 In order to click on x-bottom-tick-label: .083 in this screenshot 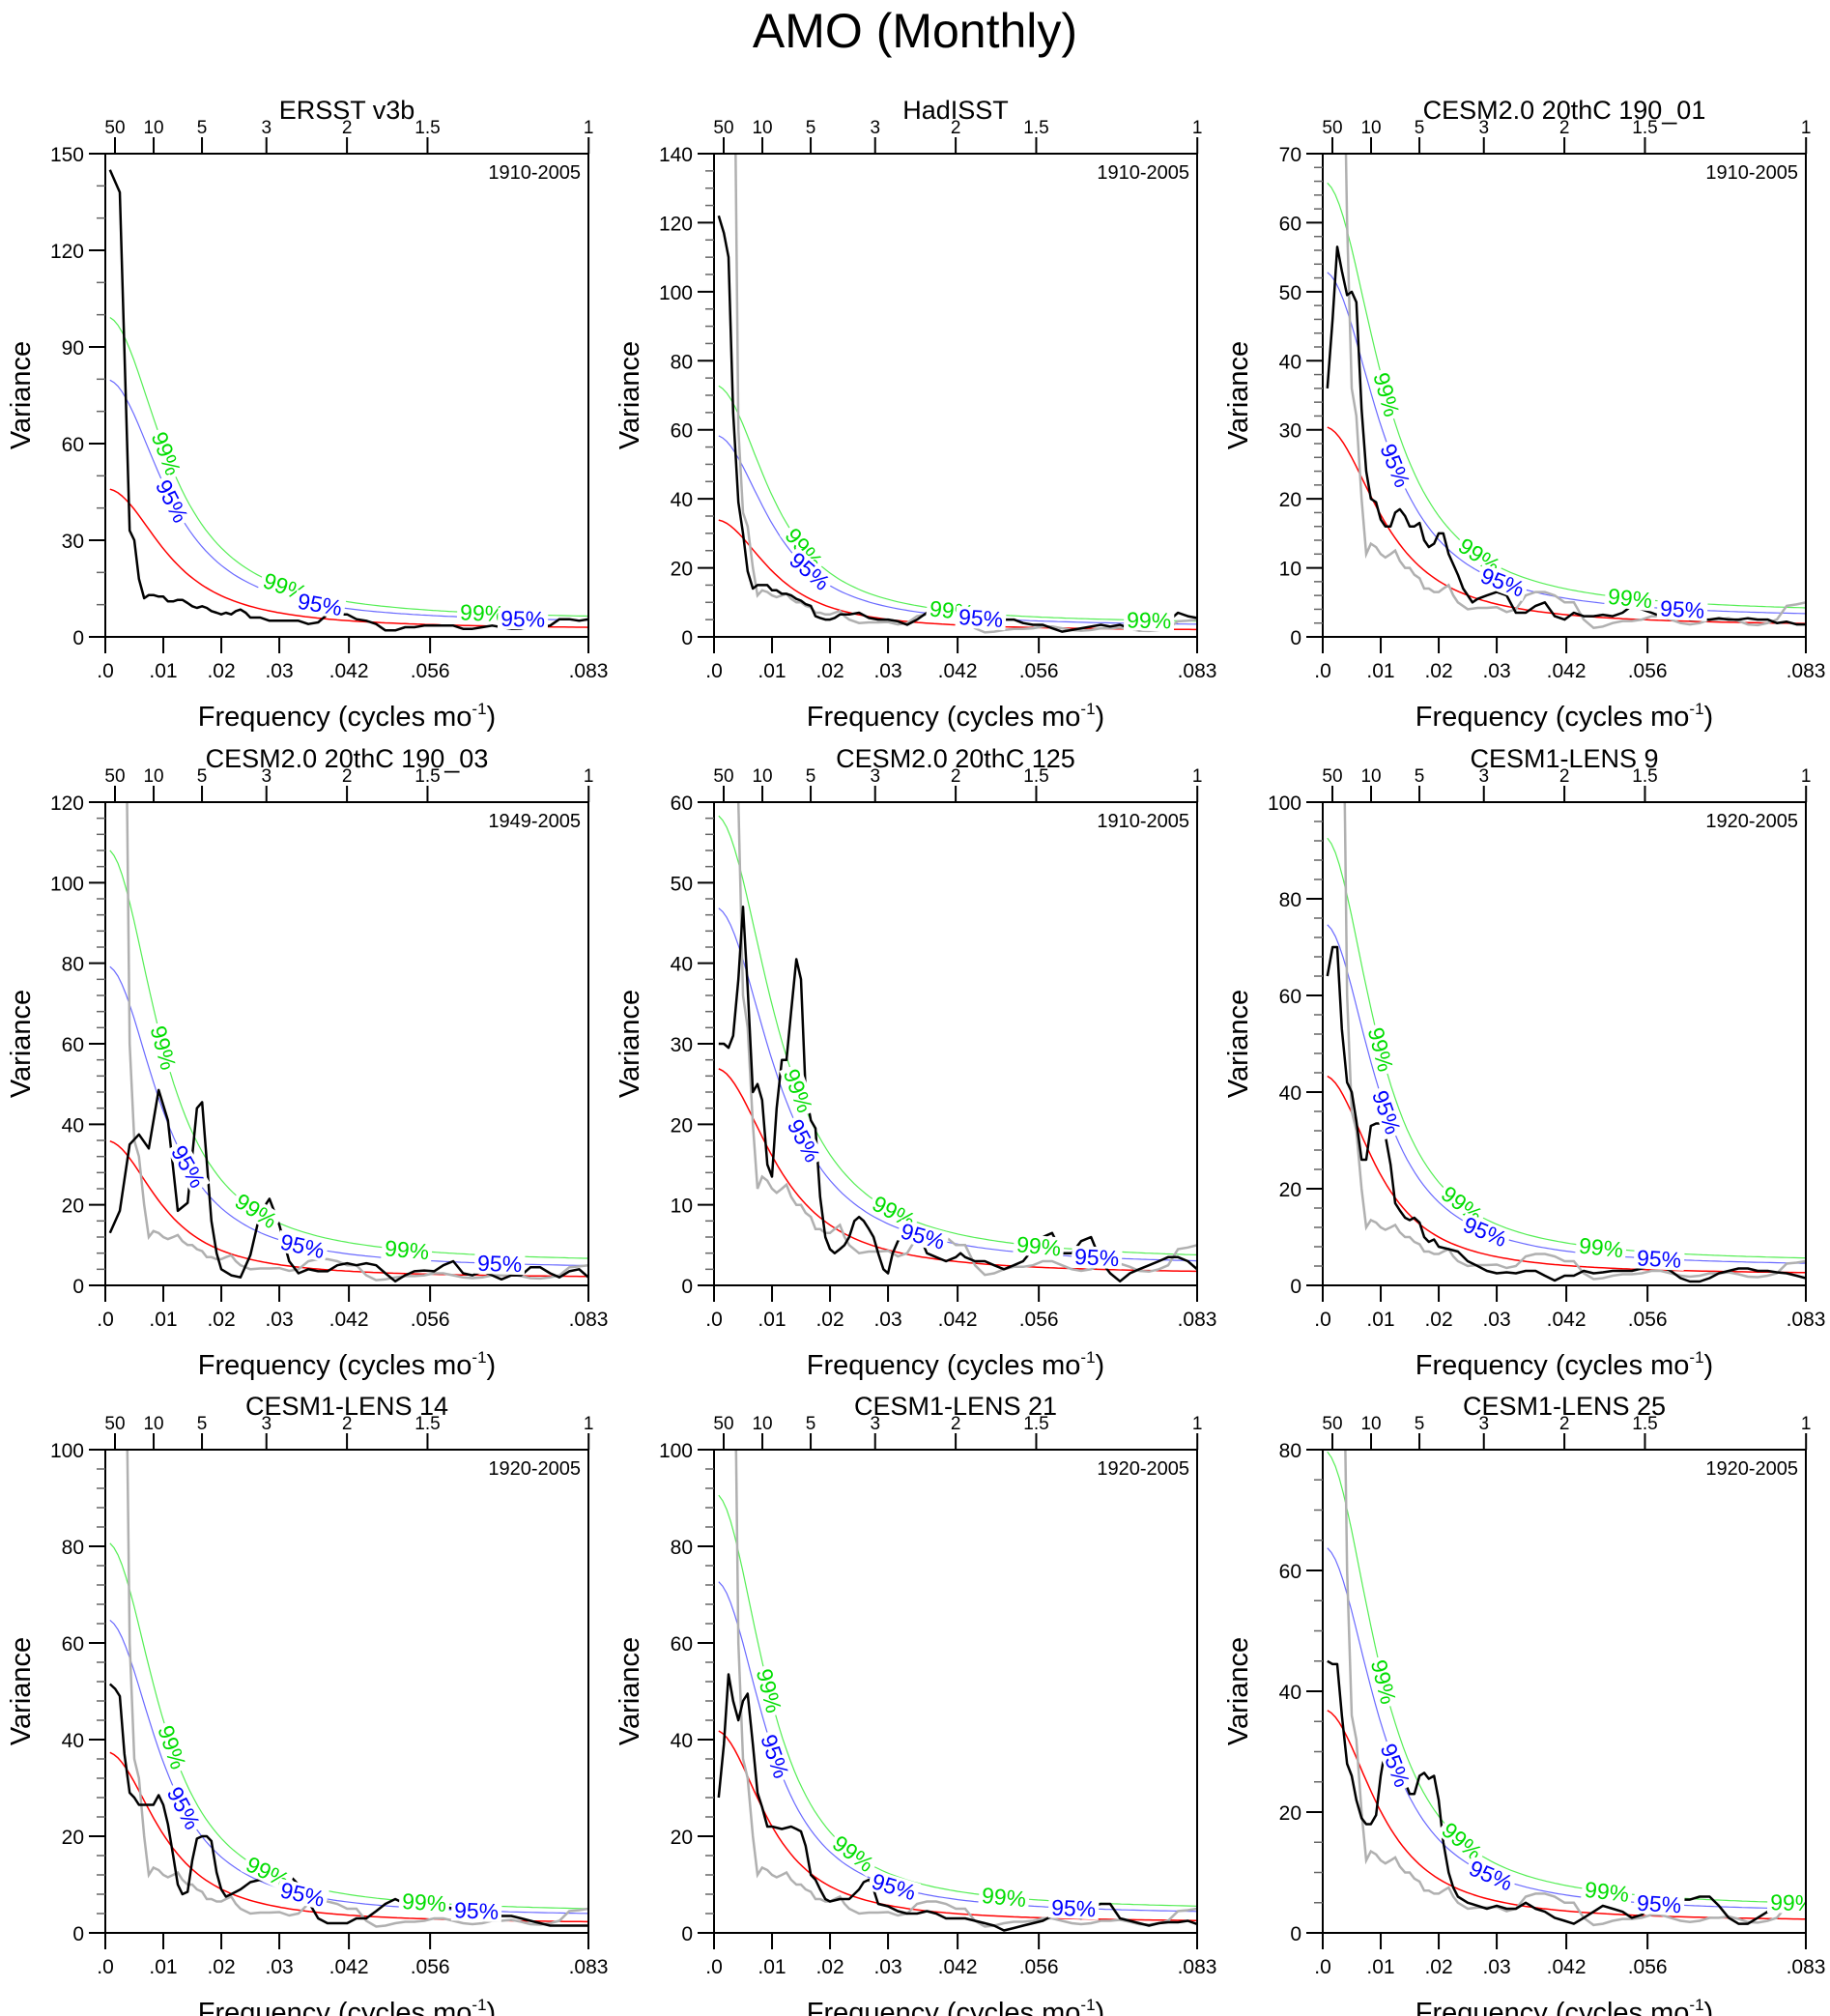, I will do `click(1806, 1320)`.